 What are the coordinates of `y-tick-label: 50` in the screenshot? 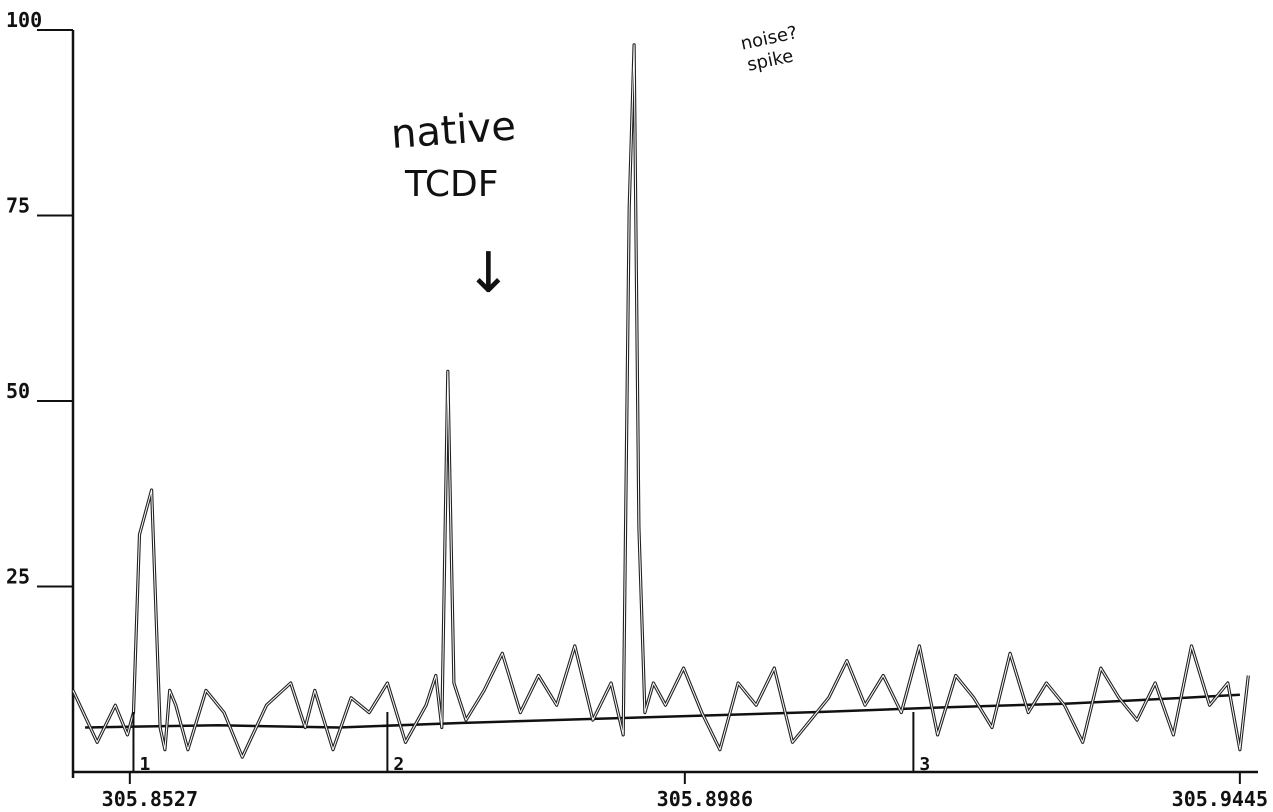 It's located at (18, 391).